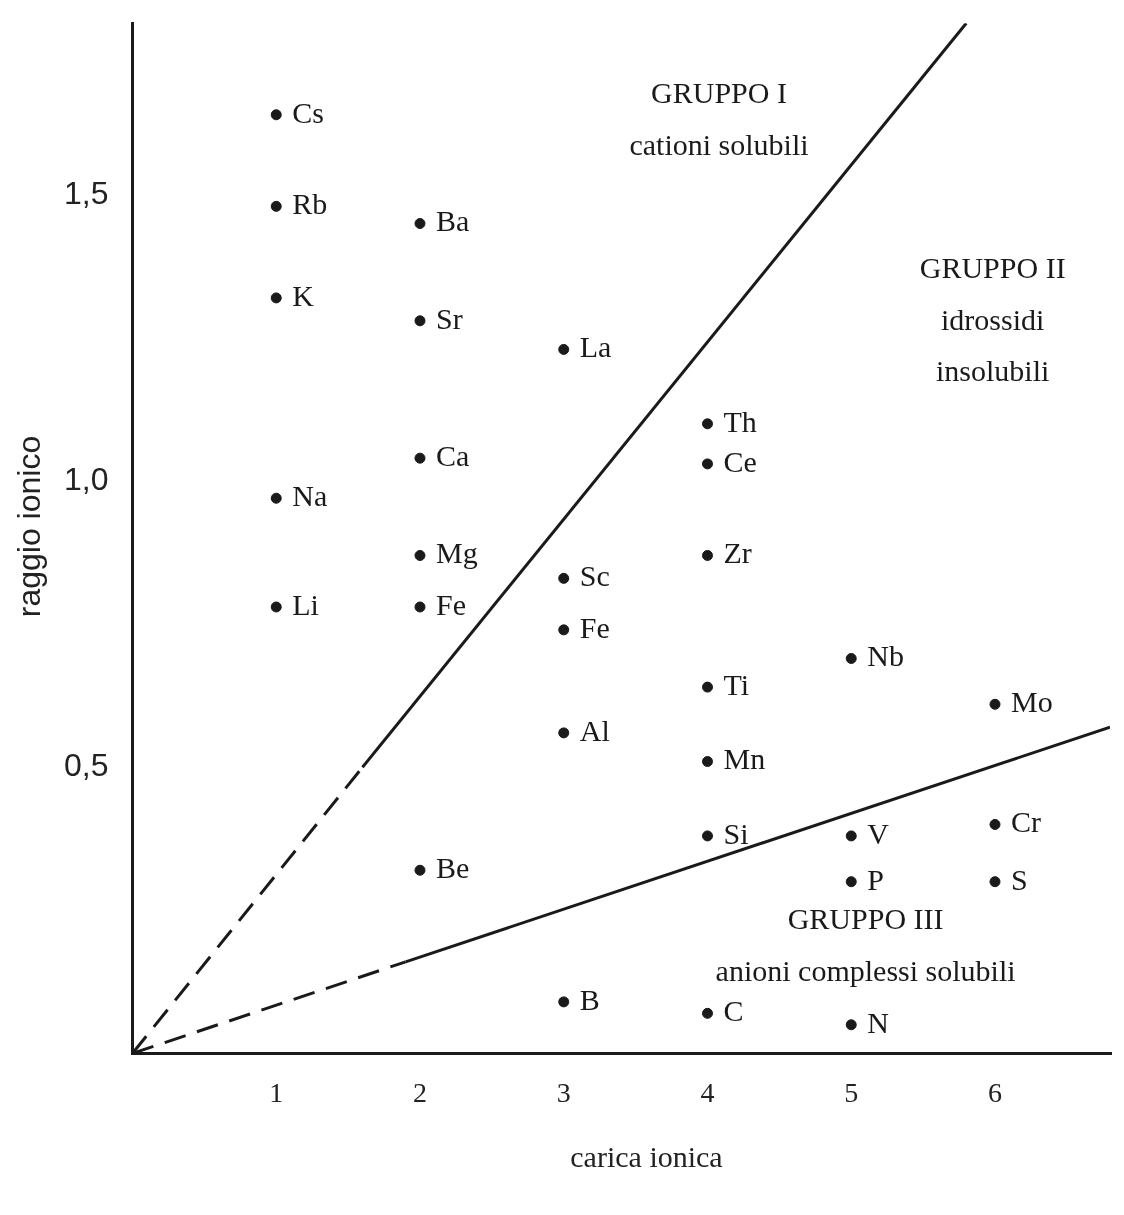 The image size is (1124, 1215). What do you see at coordinates (452, 456) in the screenshot?
I see `data-label: Ca` at bounding box center [452, 456].